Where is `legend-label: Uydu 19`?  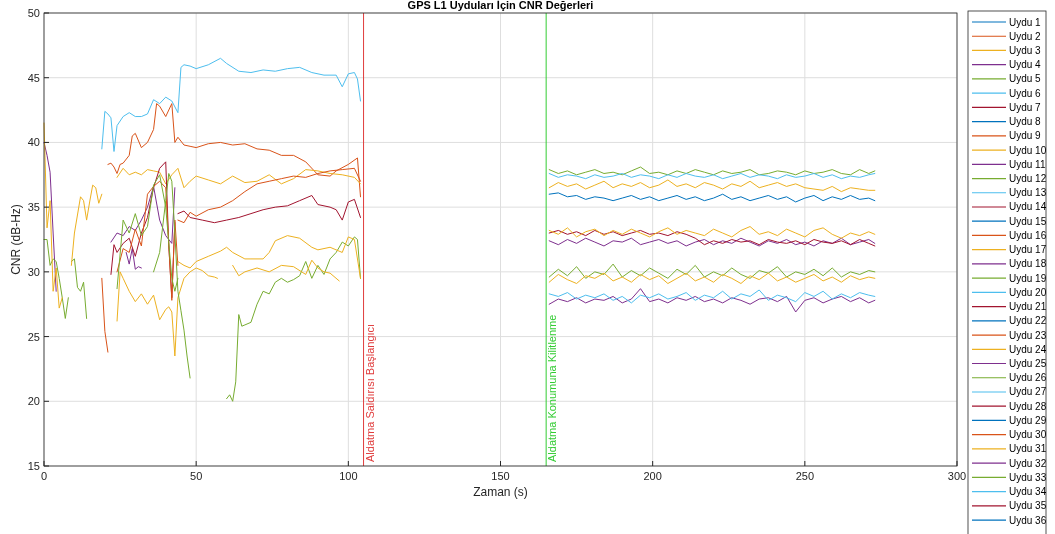 legend-label: Uydu 19 is located at coordinates (1028, 278).